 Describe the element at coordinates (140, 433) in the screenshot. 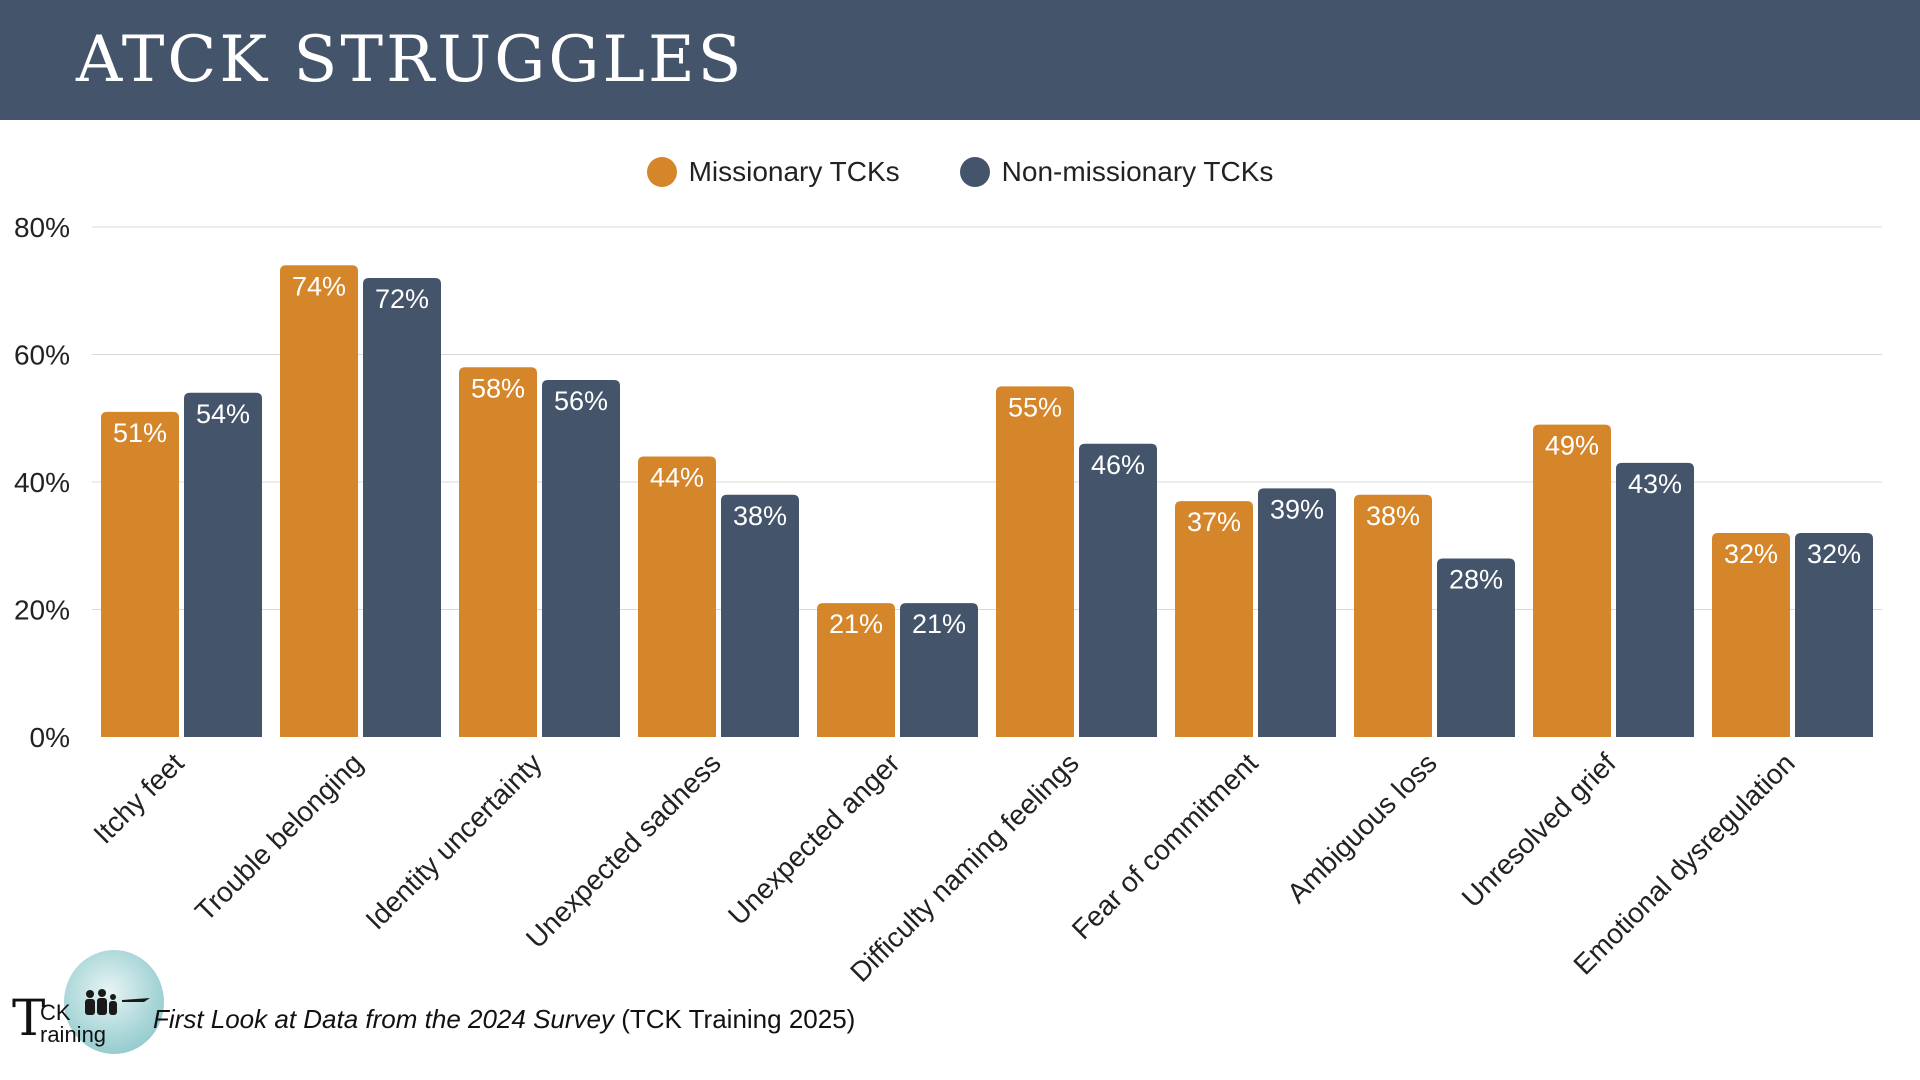

I see `data-label: 51%` at that location.